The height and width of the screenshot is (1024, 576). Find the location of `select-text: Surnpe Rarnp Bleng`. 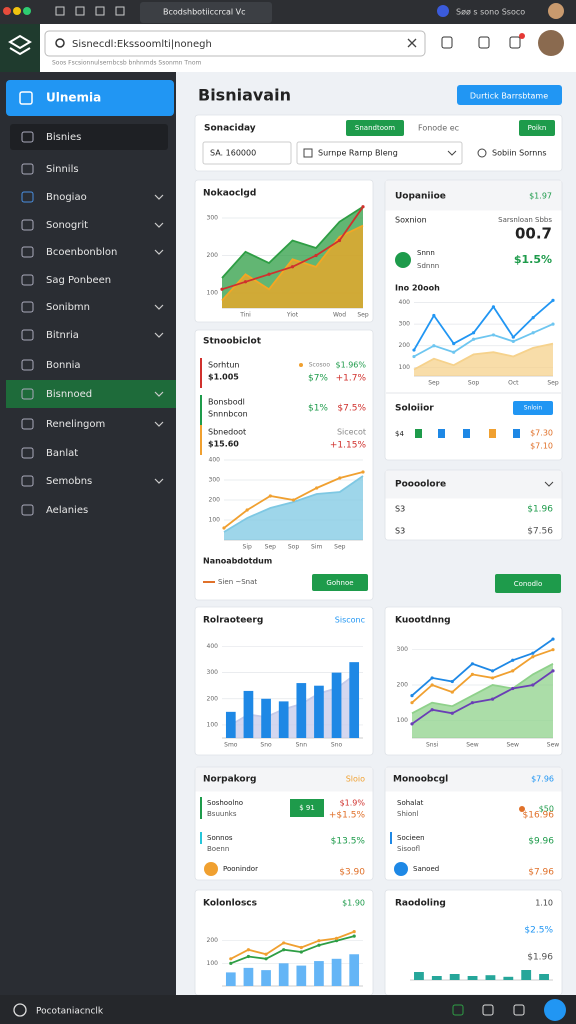

select-text: Surnpe Rarnp Bleng is located at coordinates (358, 153).